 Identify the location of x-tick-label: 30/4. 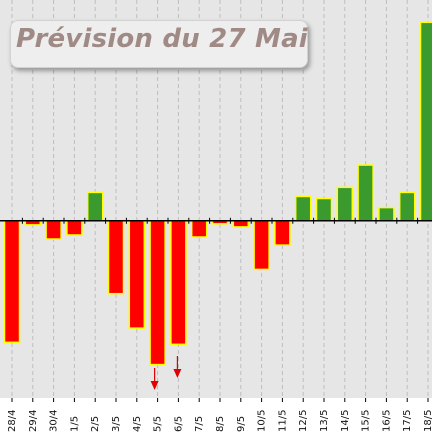
(54, 421).